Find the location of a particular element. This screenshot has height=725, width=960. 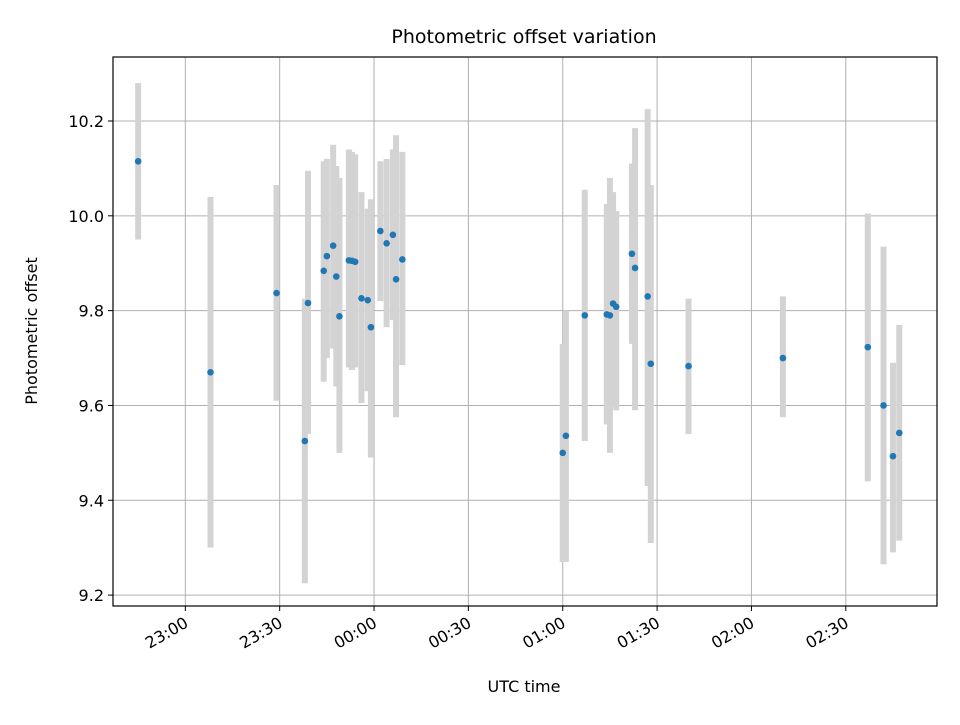

y-axis-label: Photometric offset is located at coordinates (31, 331).